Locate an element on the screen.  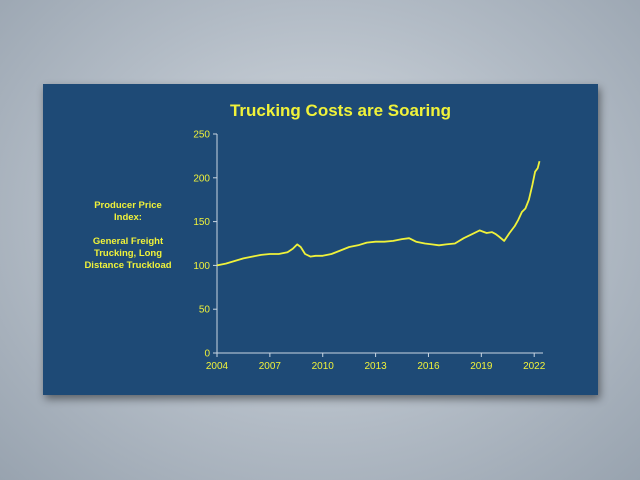
x-tick-label: 2022 is located at coordinates (534, 366).